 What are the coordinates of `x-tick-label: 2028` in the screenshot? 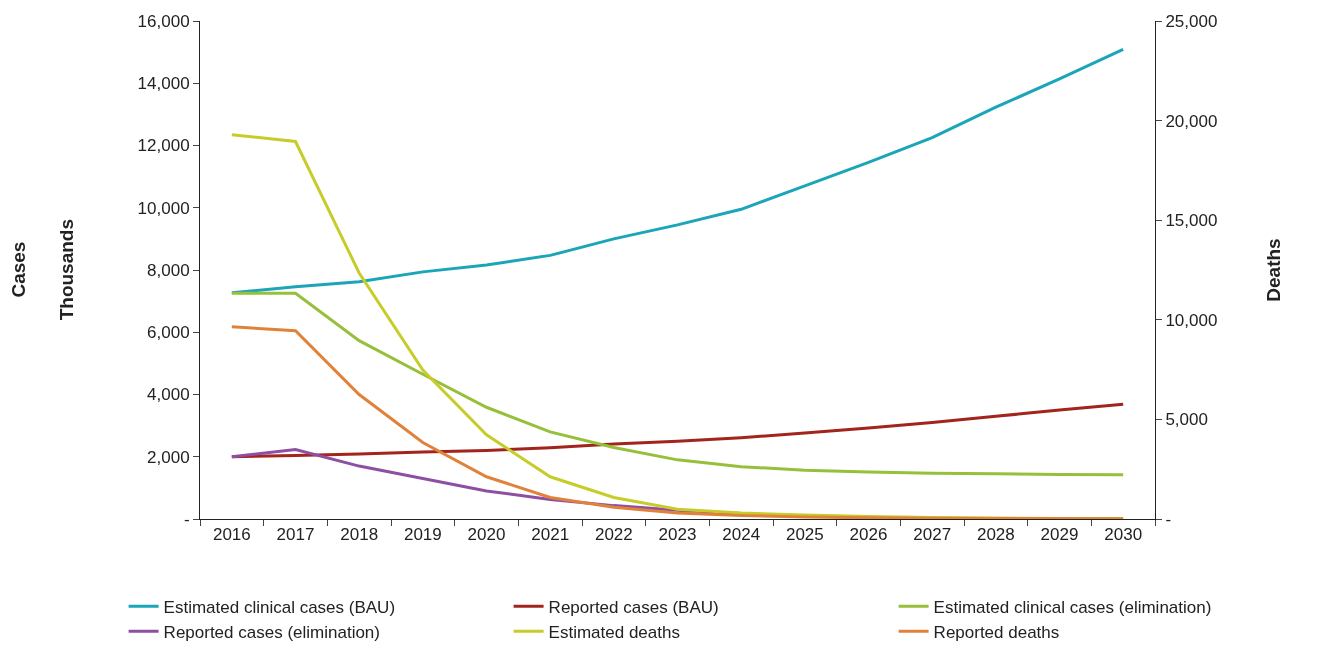 It's located at (995, 535).